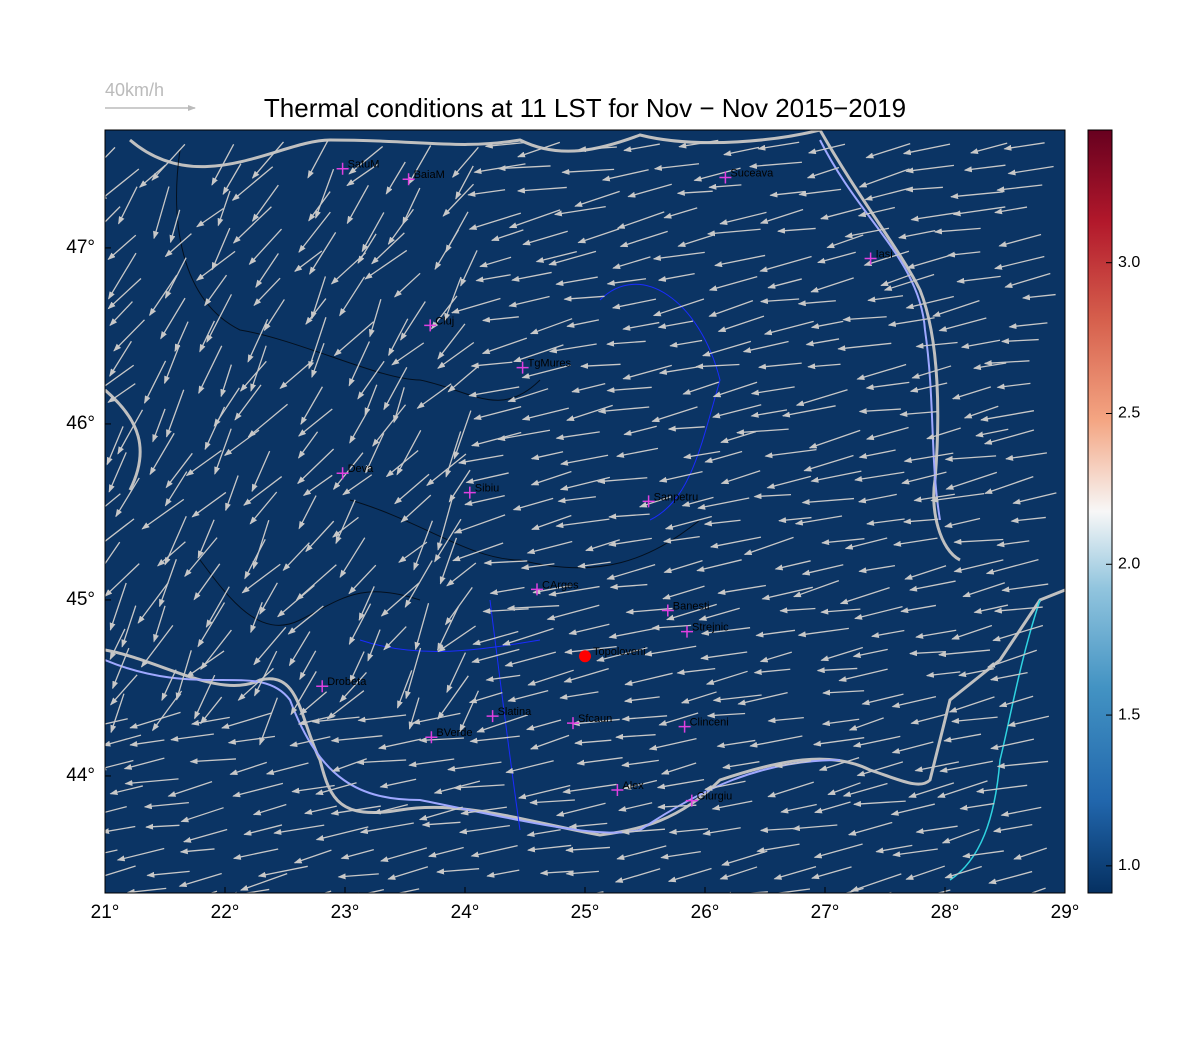 The width and height of the screenshot is (1200, 1050). Describe the element at coordinates (80, 247) in the screenshot. I see `y-tick-label: 47°` at that location.